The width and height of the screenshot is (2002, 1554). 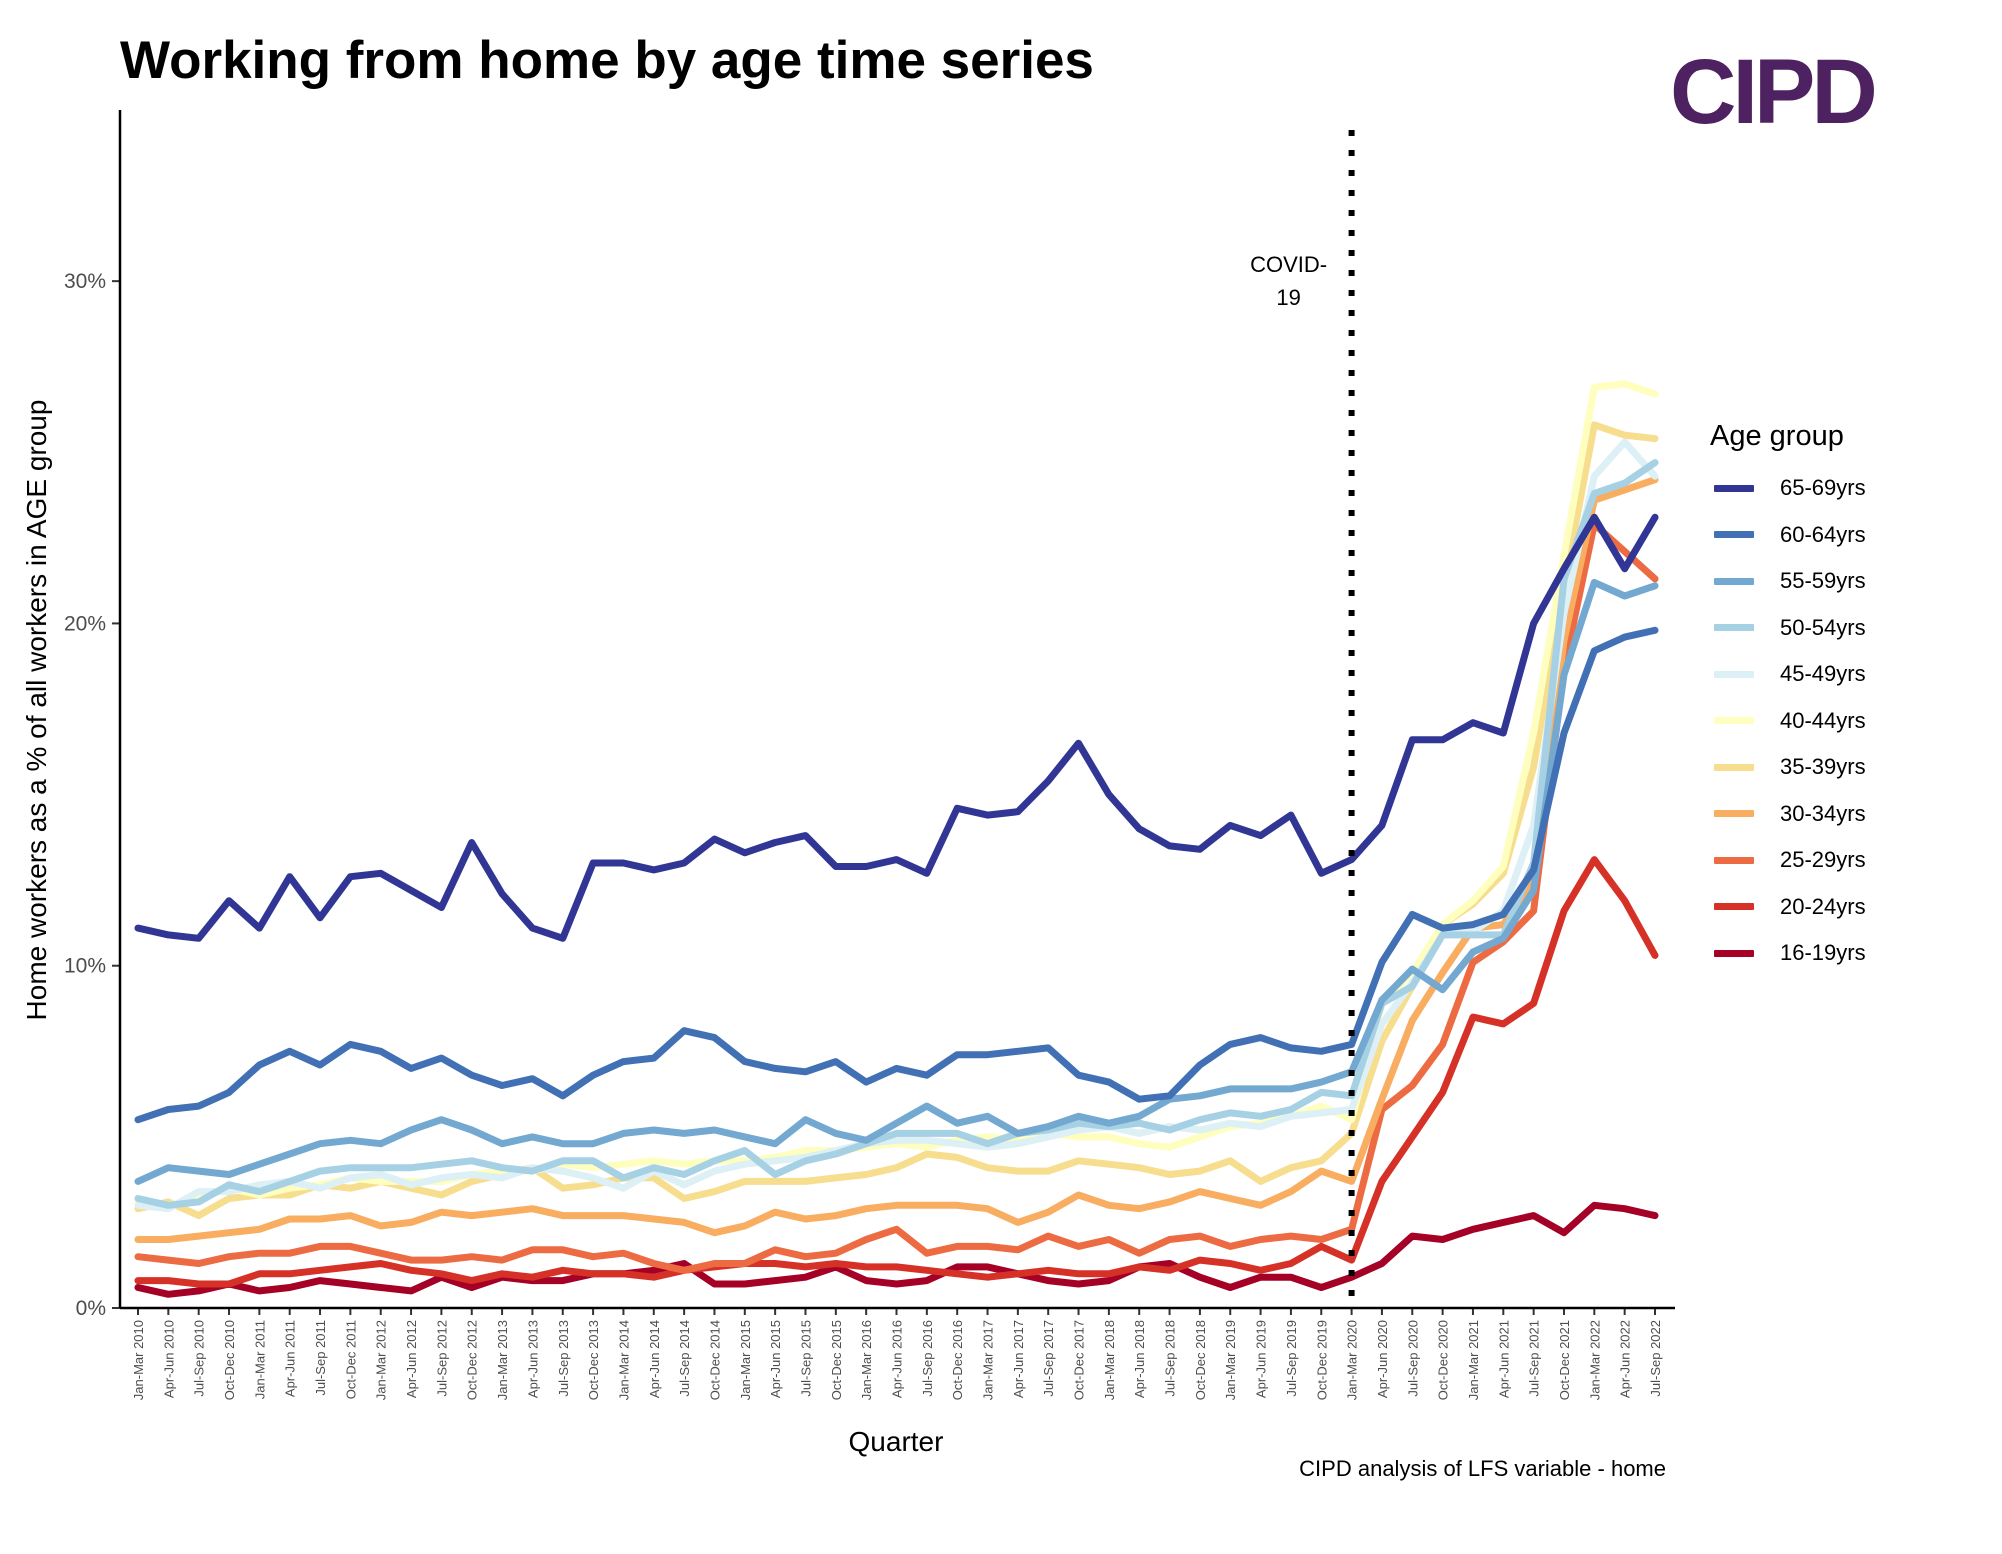 I want to click on legend-title: Age group, so click(x=1777, y=436).